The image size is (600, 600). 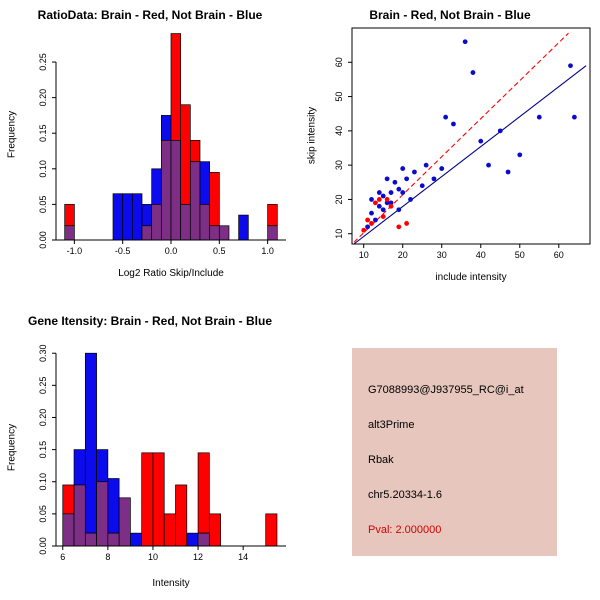 I want to click on svg-text: 0.30, so click(x=43, y=353).